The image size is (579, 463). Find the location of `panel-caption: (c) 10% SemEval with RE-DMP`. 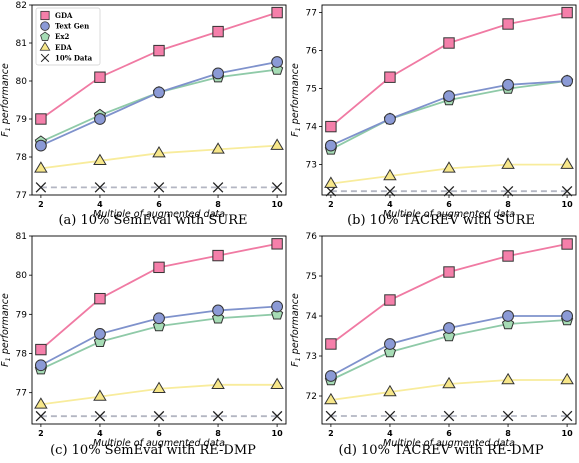

panel-caption: (c) 10% SemEval with RE-DMP is located at coordinates (153, 450).